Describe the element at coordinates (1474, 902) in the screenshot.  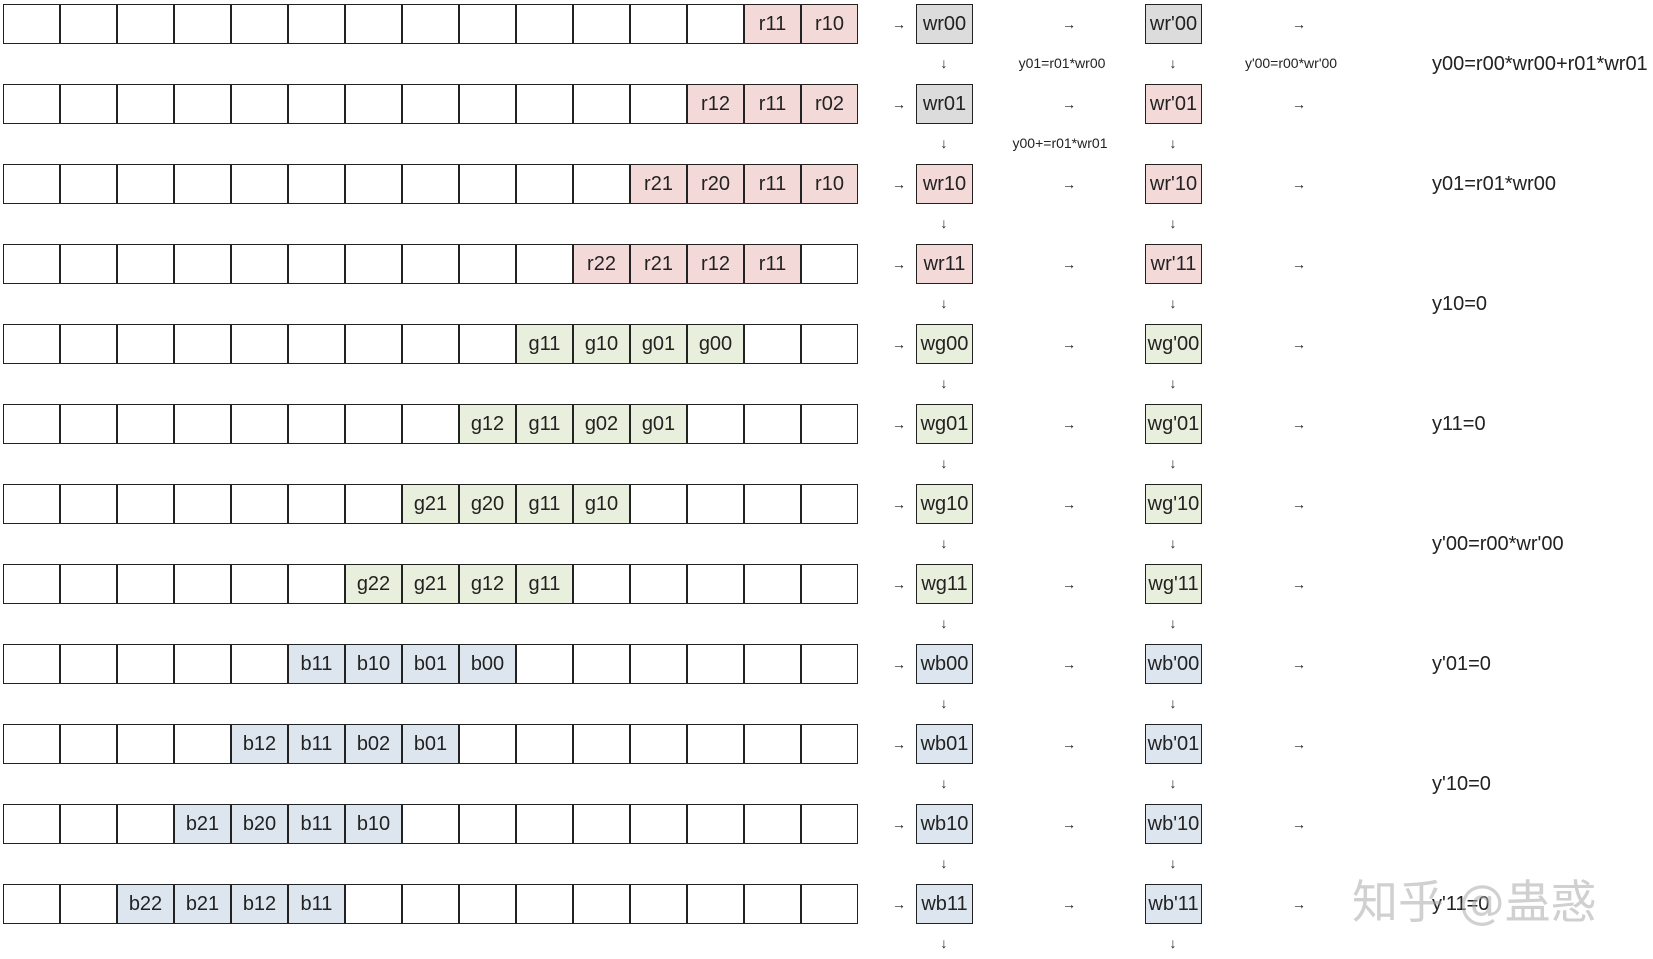
I see `watermark-logo: 知乎 @蛊惑` at that location.